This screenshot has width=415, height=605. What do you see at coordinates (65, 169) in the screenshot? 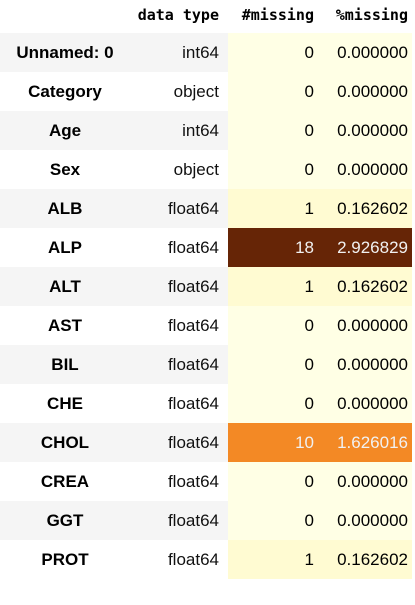
I see `row-index-label: Sex` at bounding box center [65, 169].